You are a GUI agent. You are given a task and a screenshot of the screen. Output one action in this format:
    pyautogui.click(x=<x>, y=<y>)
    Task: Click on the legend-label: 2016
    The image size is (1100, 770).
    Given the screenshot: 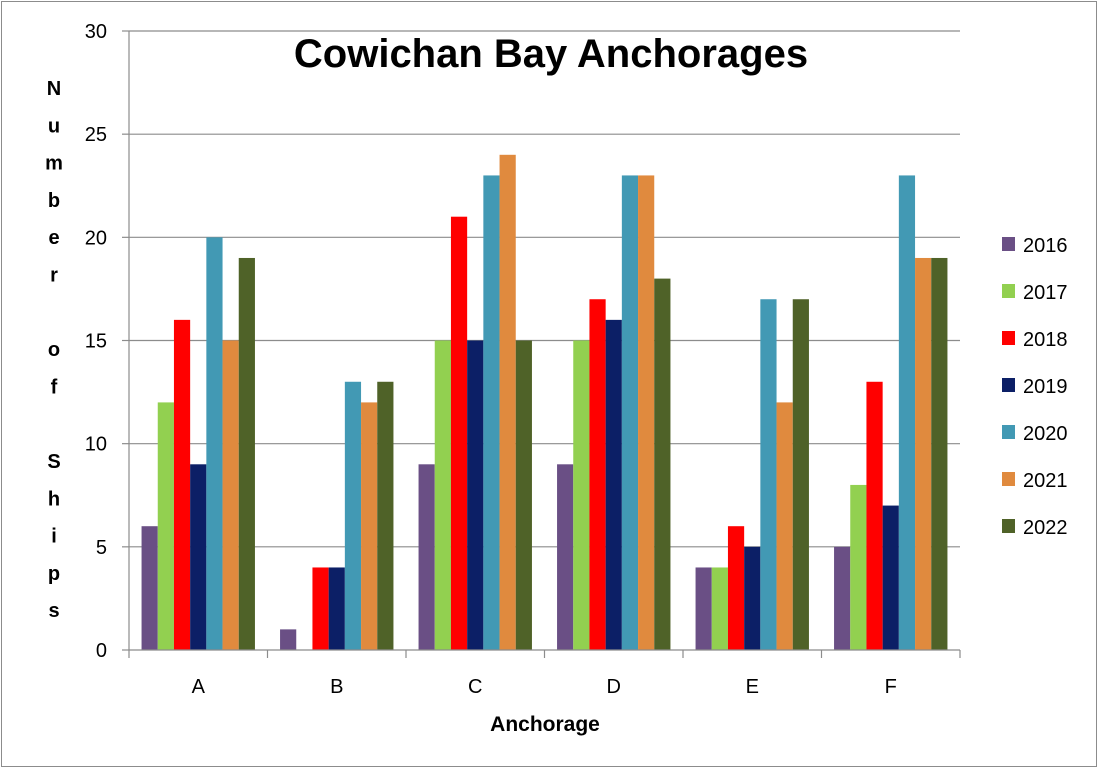 What is the action you would take?
    pyautogui.click(x=1045, y=246)
    